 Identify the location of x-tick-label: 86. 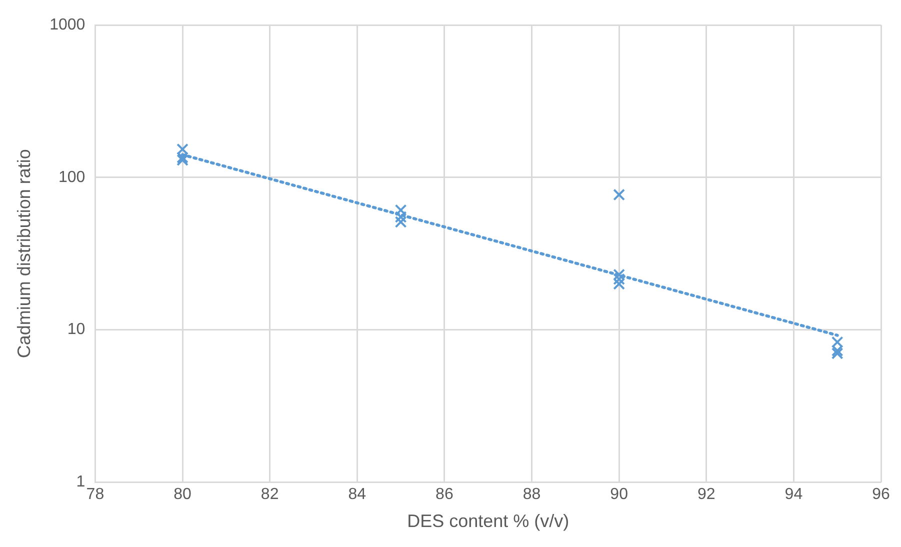
(445, 495).